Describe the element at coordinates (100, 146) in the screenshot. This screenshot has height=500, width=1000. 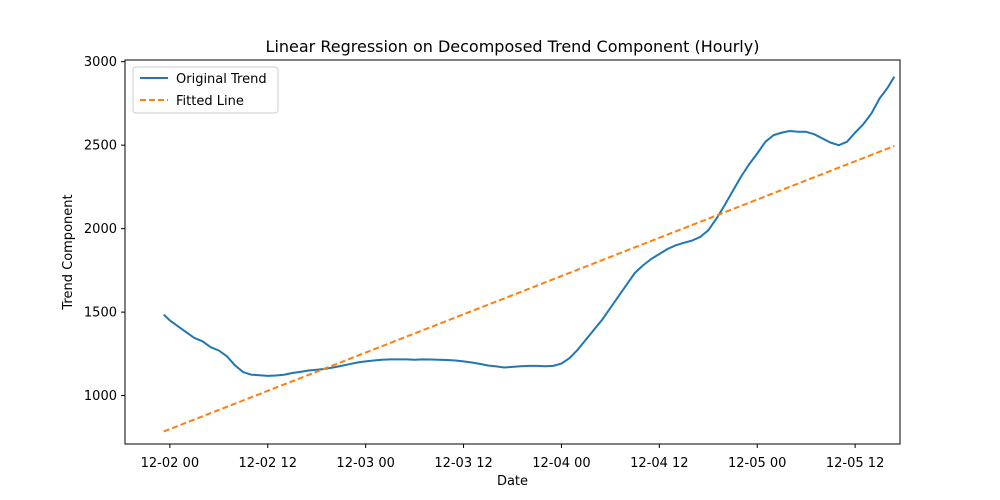
I see `y-tick-label: 2500` at that location.